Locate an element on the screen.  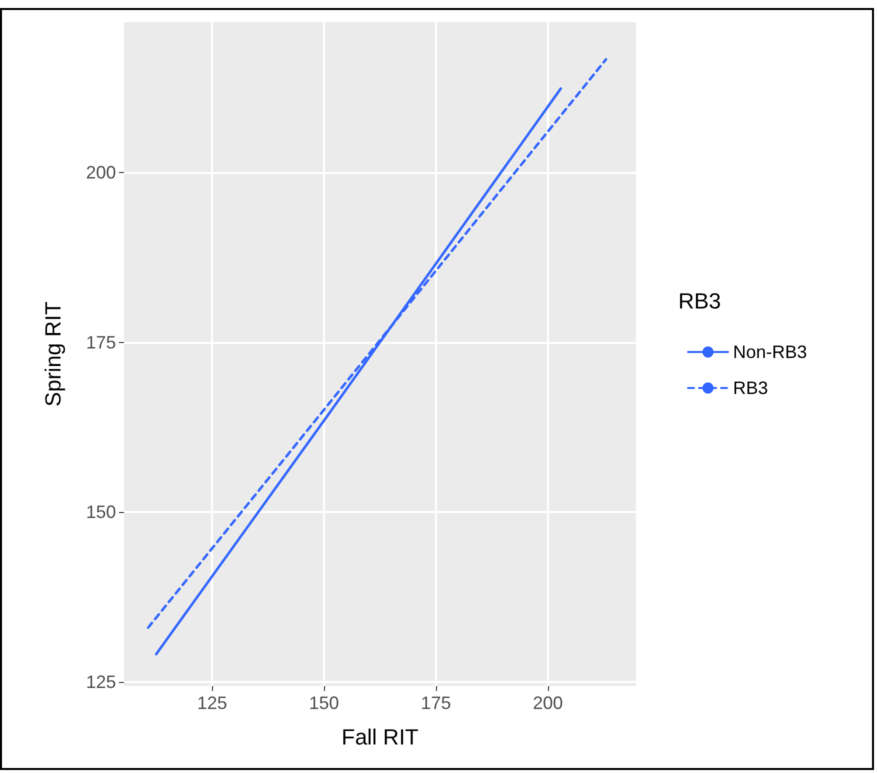
legend-label: RB3 is located at coordinates (750, 388).